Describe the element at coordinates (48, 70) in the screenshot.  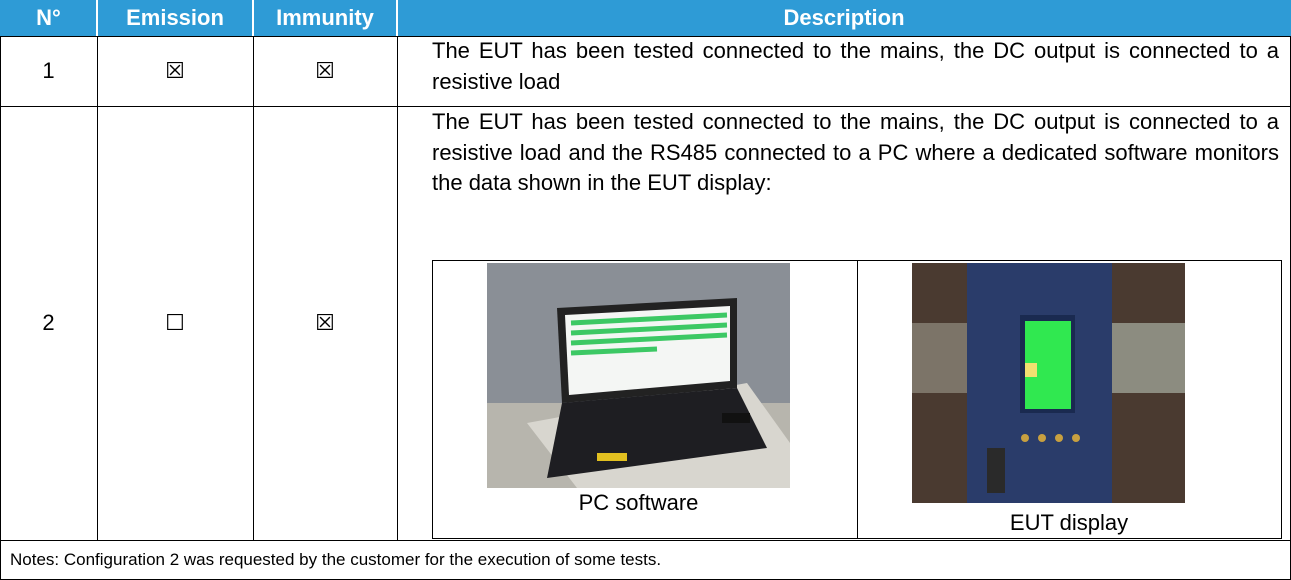
I see `row-number: 1` at that location.